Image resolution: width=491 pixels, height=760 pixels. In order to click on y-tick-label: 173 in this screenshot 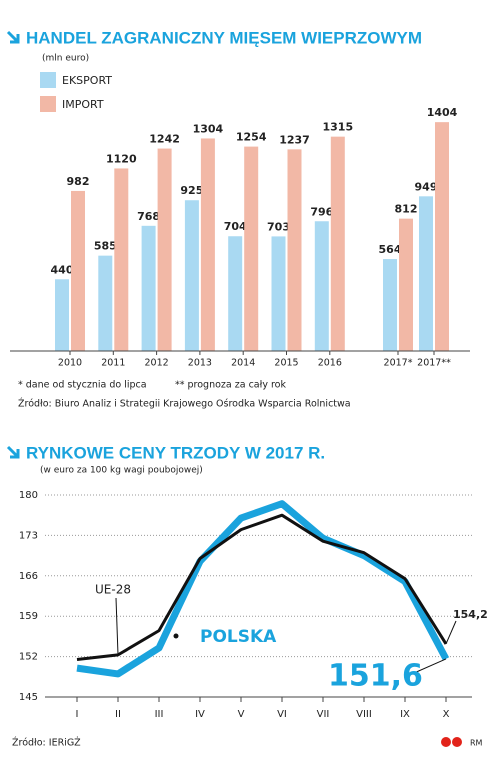, I will do `click(28, 535)`.